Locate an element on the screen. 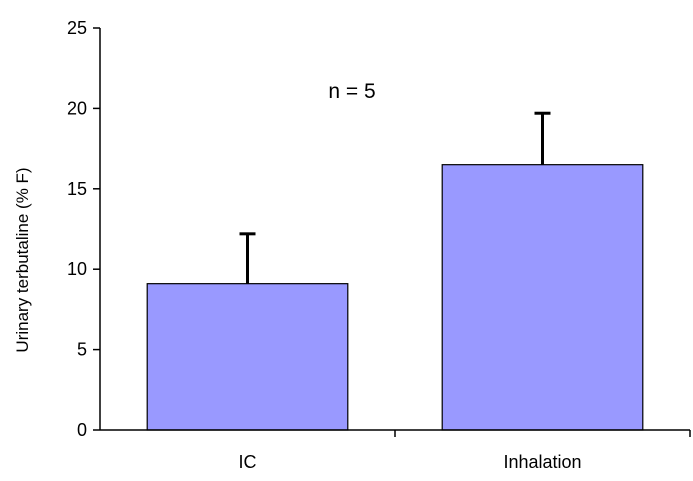 The width and height of the screenshot is (693, 481). y-tick-label: 5 is located at coordinates (82, 350).